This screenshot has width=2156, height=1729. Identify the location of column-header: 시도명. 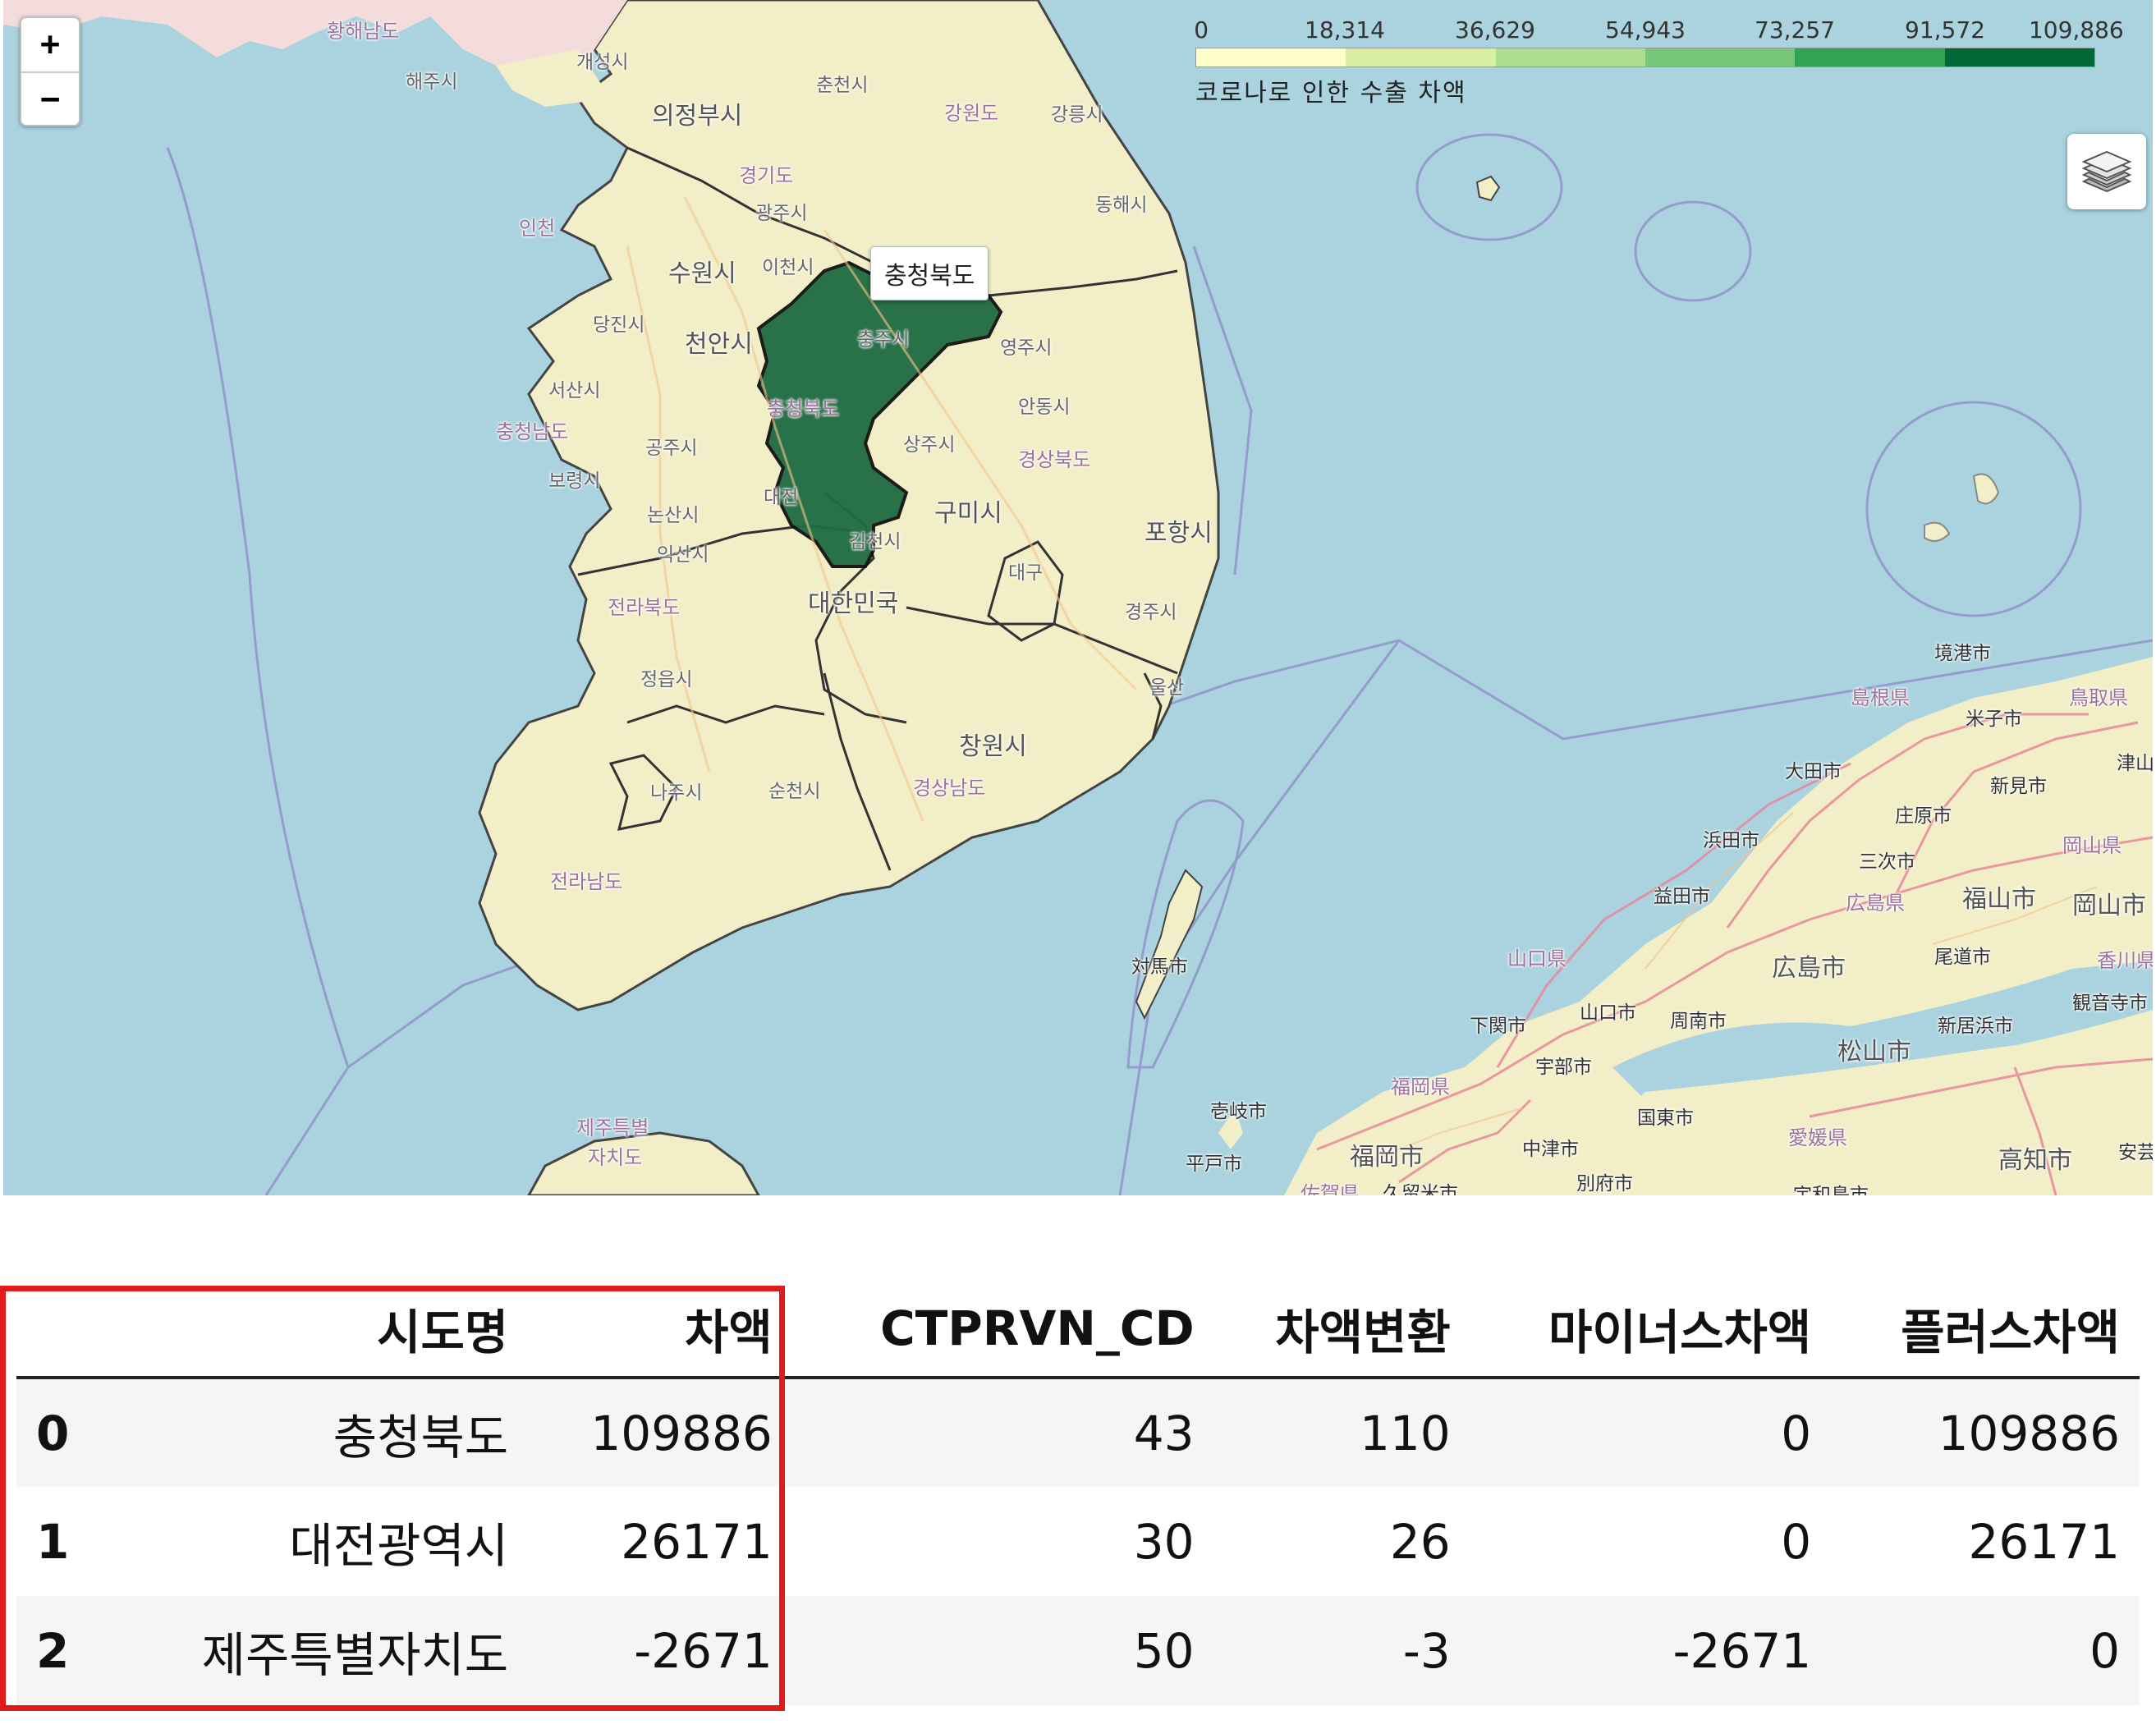
(322, 1330).